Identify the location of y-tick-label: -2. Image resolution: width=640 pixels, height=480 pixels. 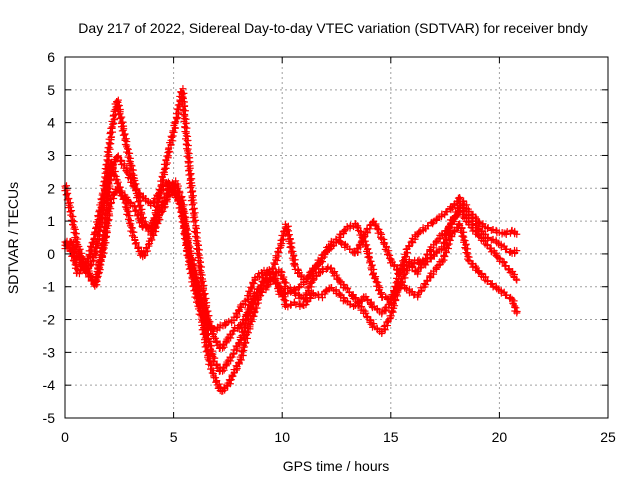
(49, 320).